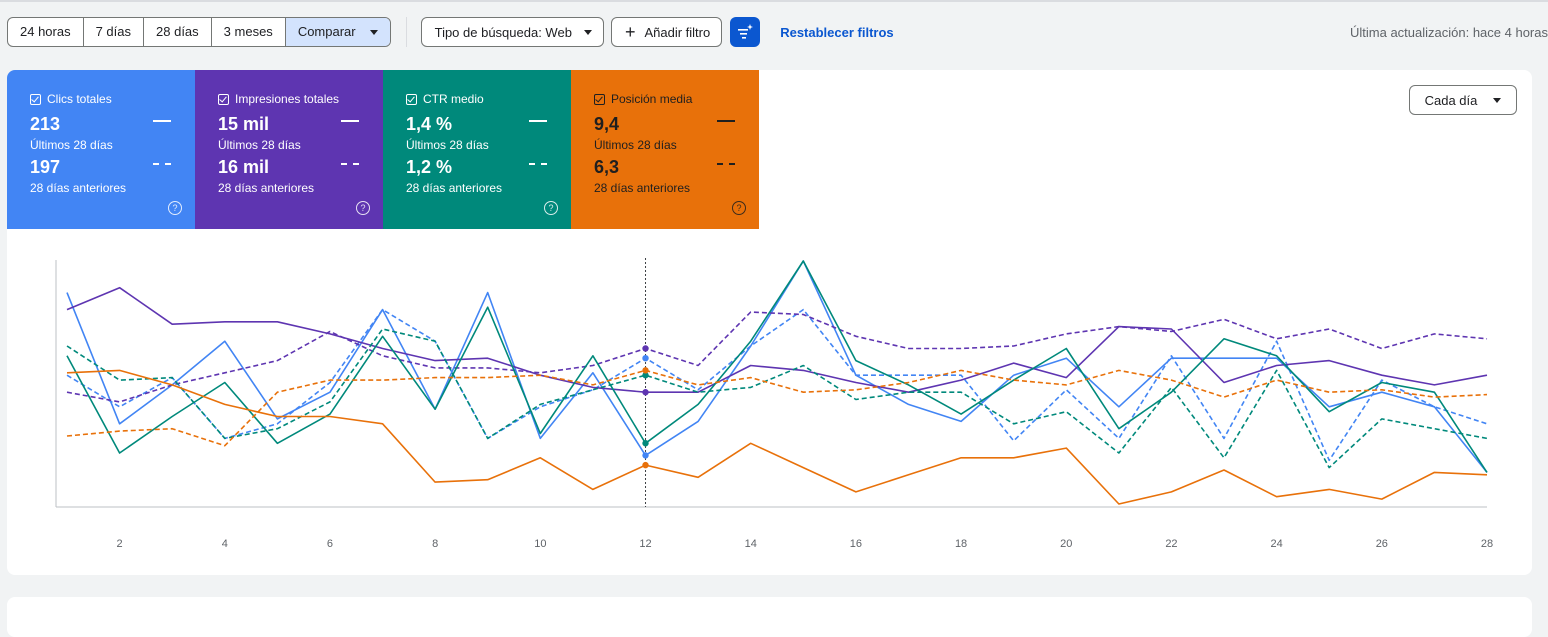 Image resolution: width=1548 pixels, height=637 pixels. I want to click on x-tick-label: 16, so click(856, 544).